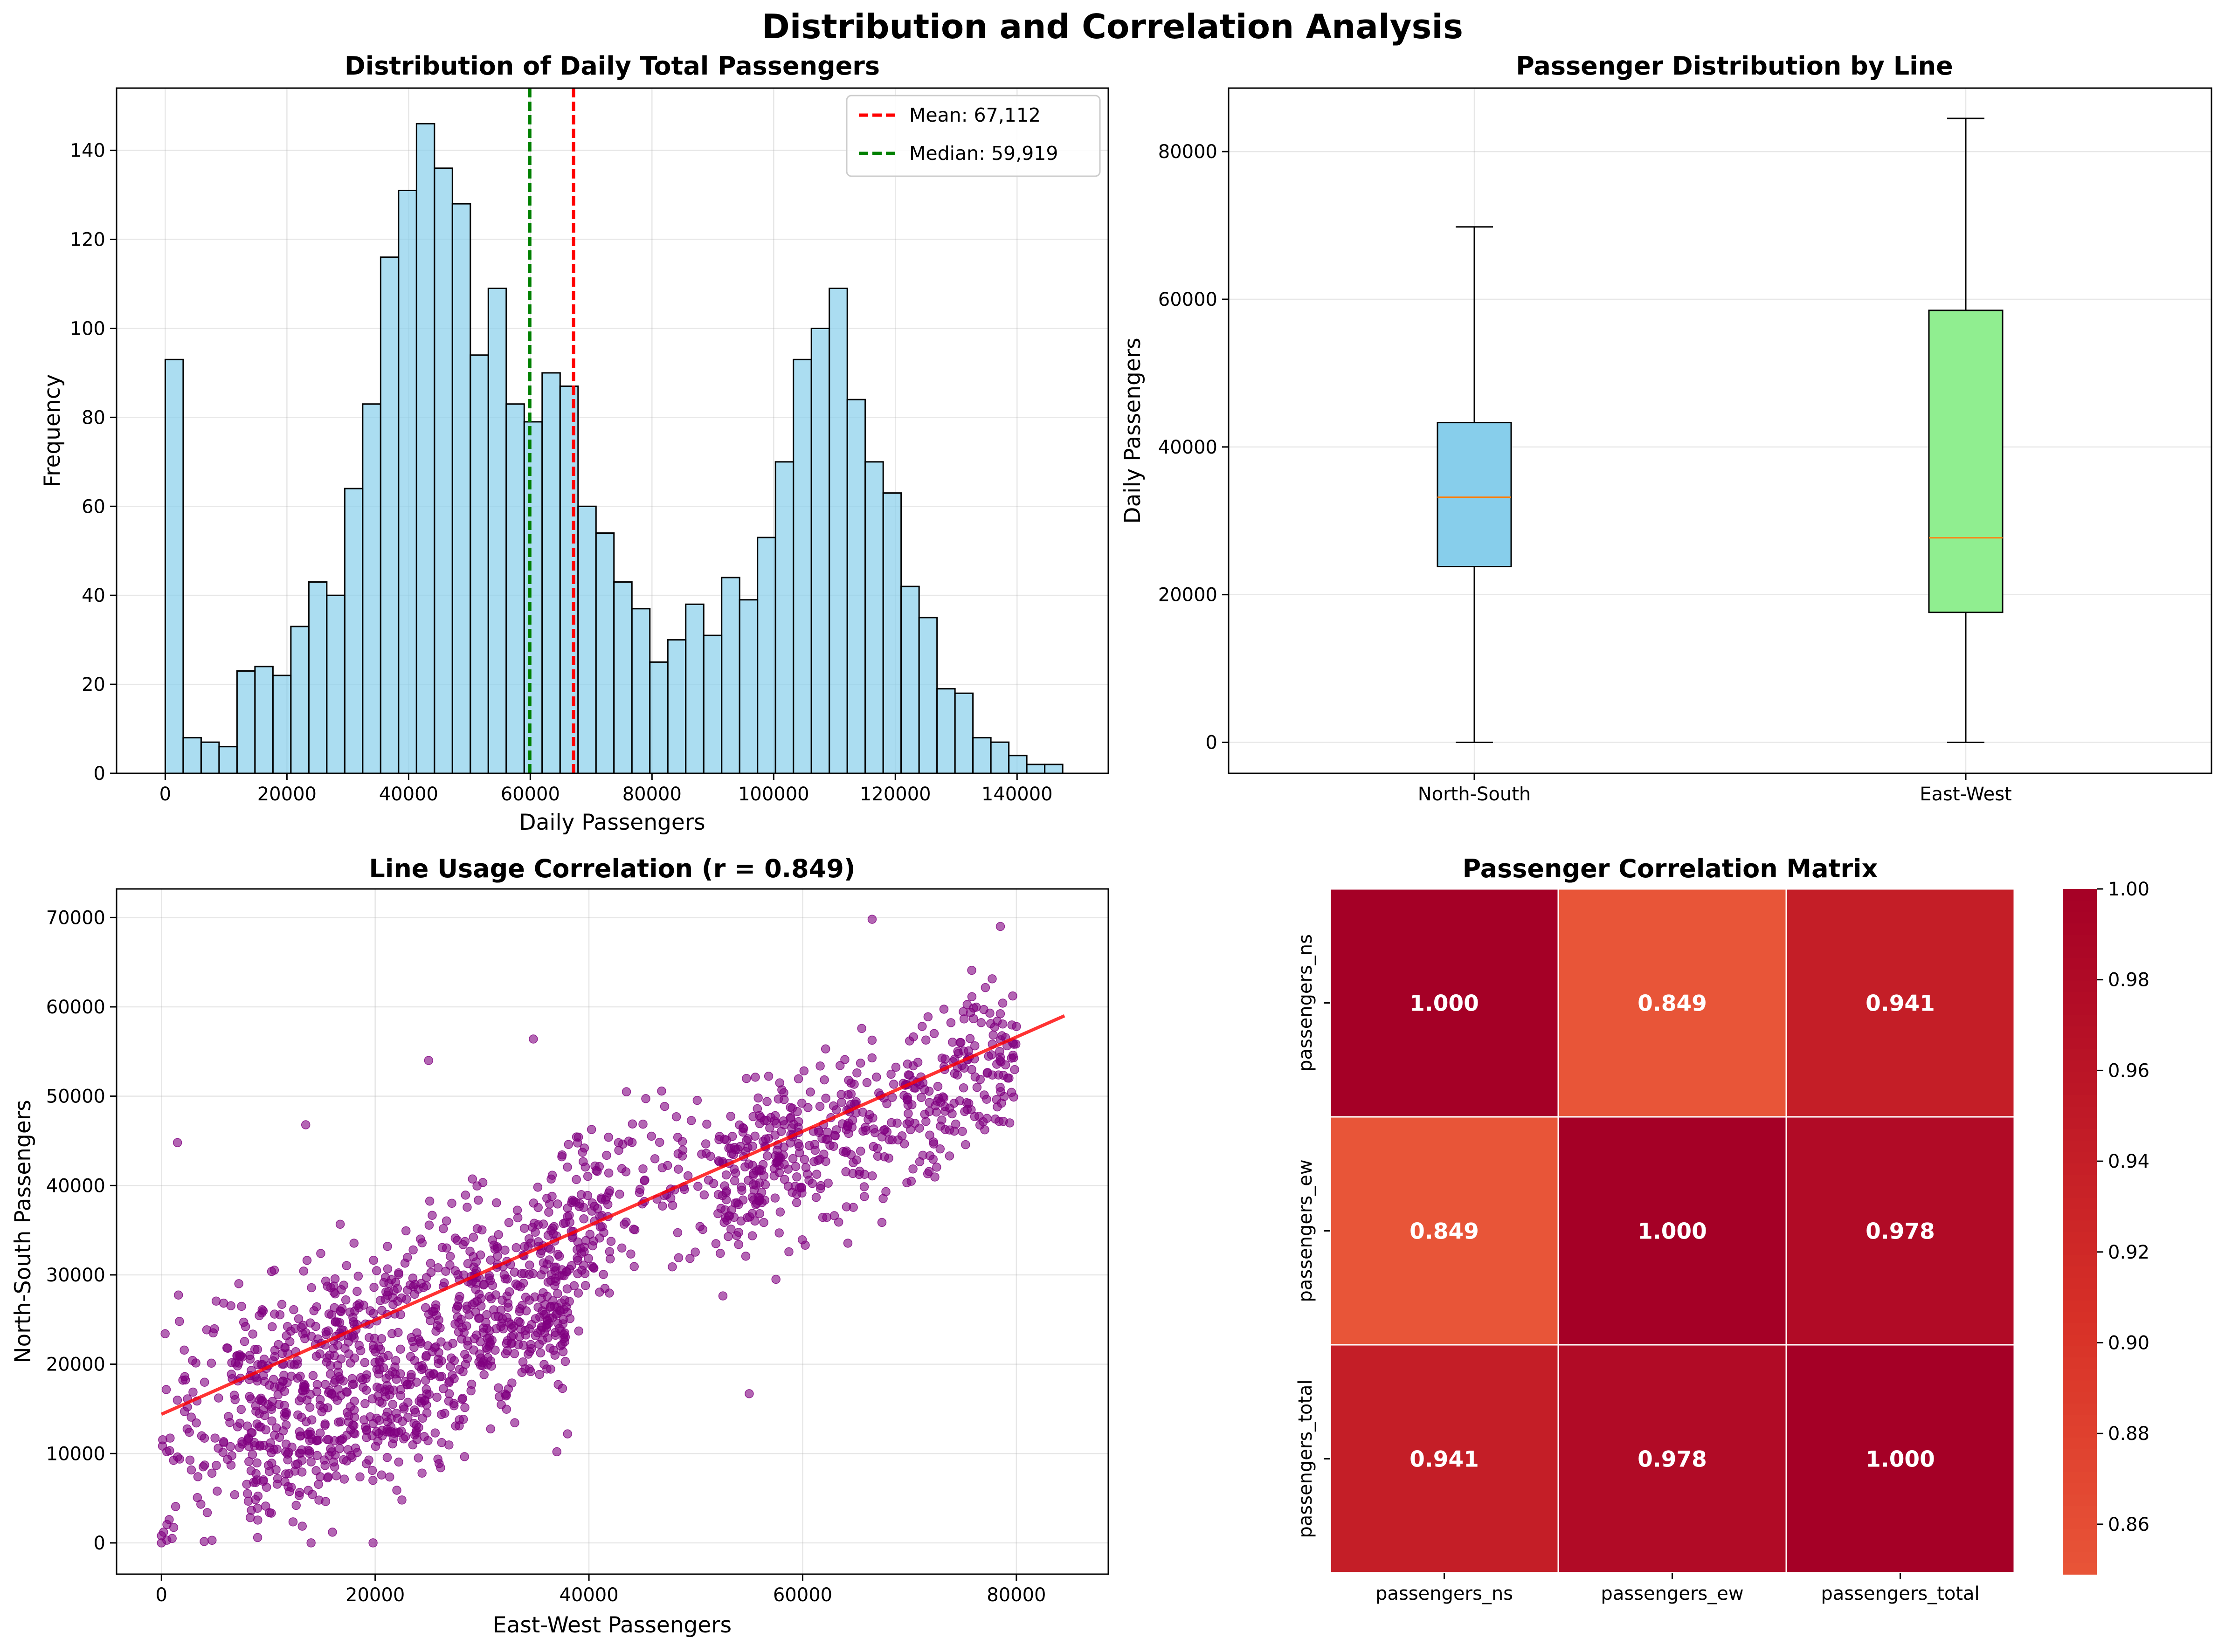  Describe the element at coordinates (652, 794) in the screenshot. I see `histogram-x-tick-label: 80000` at that location.